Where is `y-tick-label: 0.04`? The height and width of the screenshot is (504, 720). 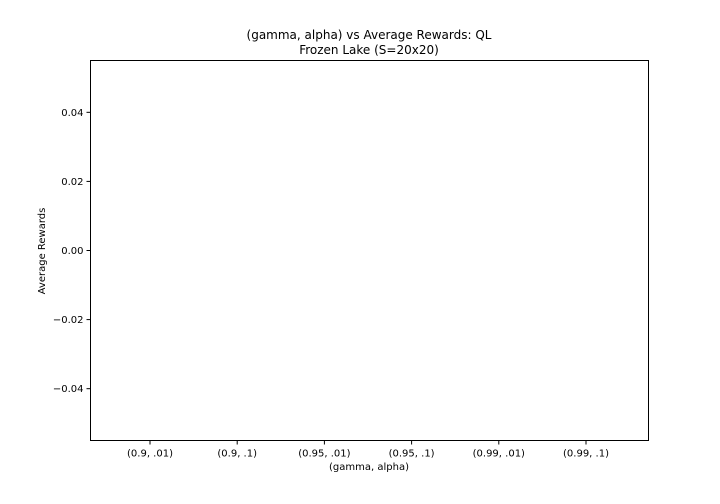
y-tick-label: 0.04 is located at coordinates (72, 113).